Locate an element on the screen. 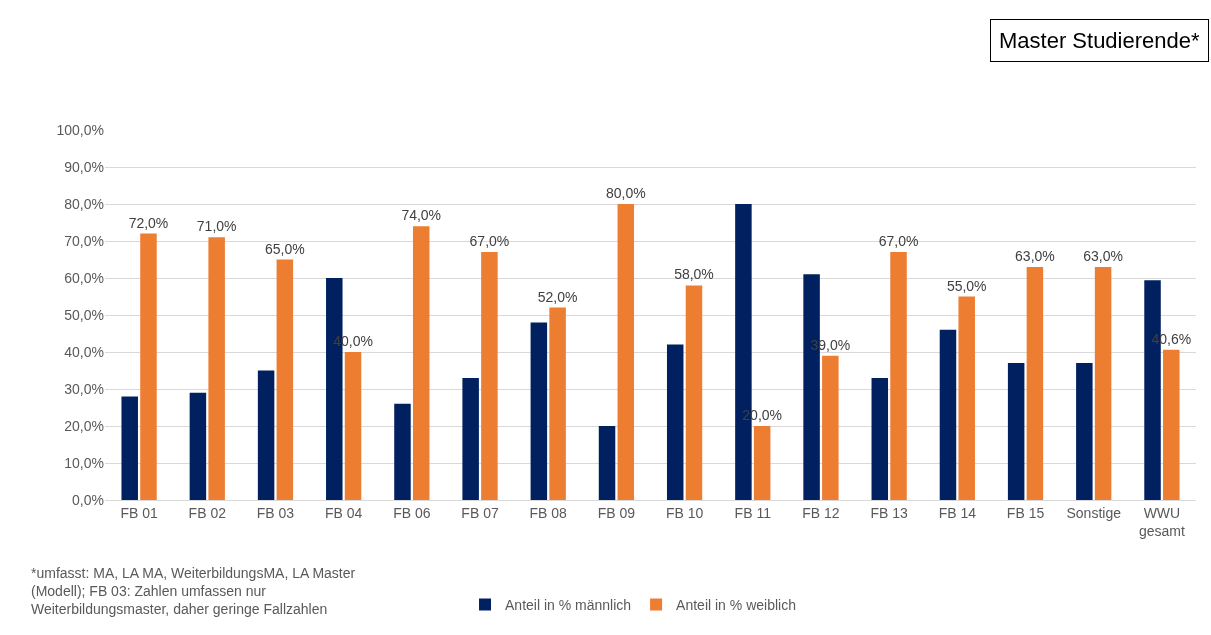 This screenshot has width=1211, height=635. x-tick-label: Sonstige is located at coordinates (1094, 512).